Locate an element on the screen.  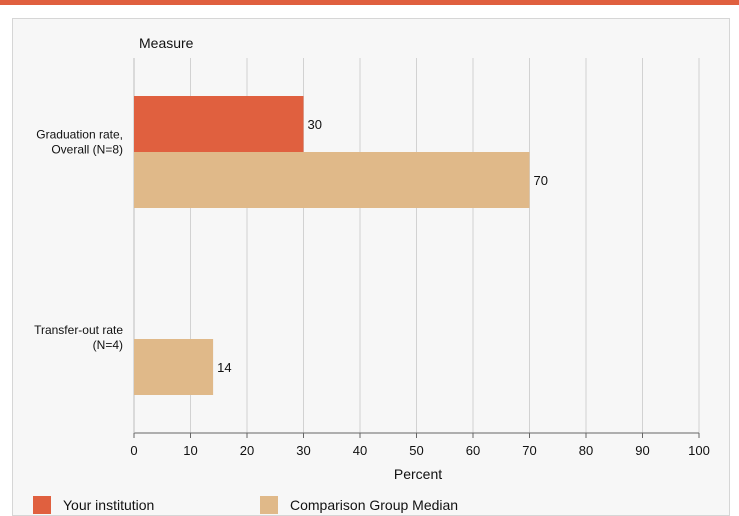
chart-title: Measure is located at coordinates (166, 43).